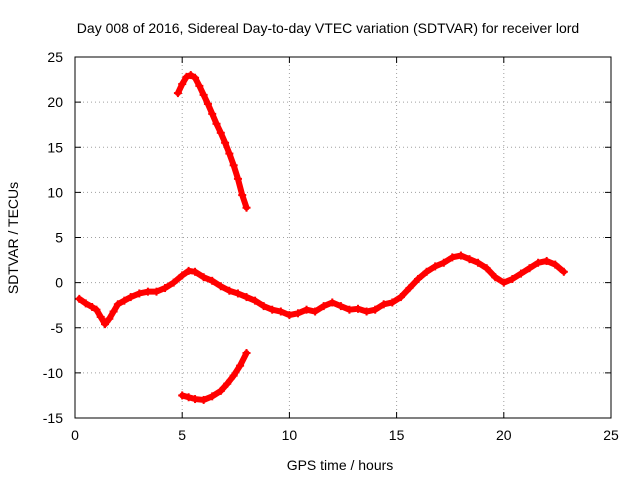  Describe the element at coordinates (55, 57) in the screenshot. I see `y-tick-label: 25` at that location.